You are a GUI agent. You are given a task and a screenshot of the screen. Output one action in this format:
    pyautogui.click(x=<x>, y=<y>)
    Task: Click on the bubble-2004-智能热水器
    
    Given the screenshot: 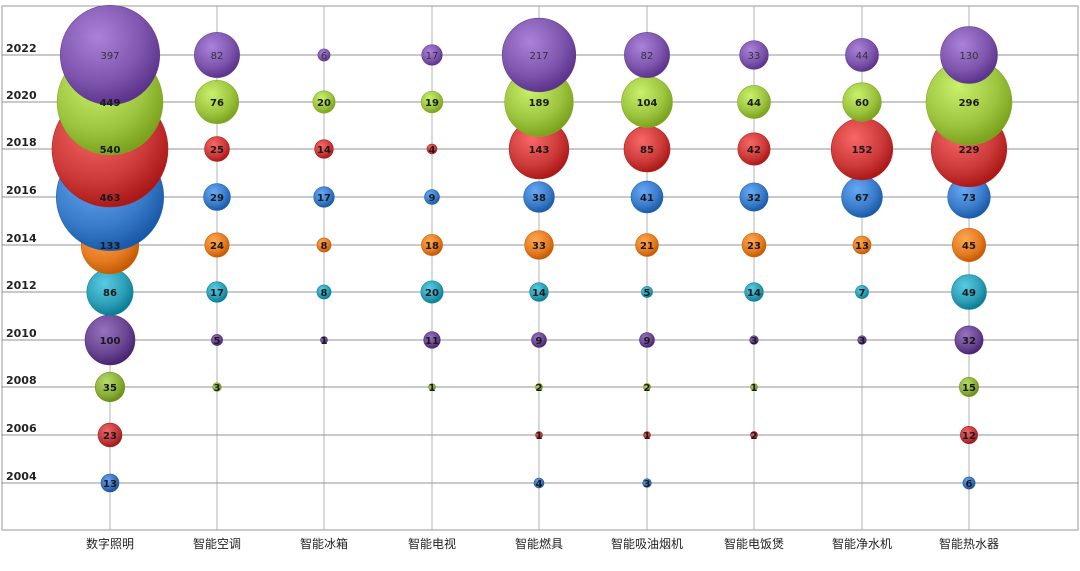 What is the action you would take?
    pyautogui.click(x=969, y=483)
    